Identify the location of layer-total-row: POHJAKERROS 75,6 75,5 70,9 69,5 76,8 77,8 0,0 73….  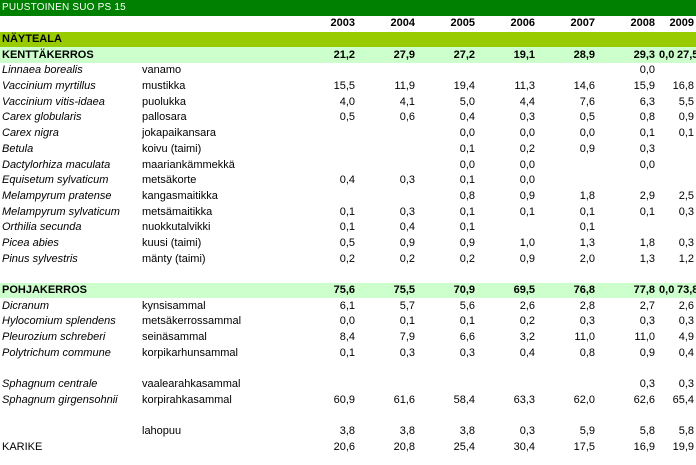
(348, 290).